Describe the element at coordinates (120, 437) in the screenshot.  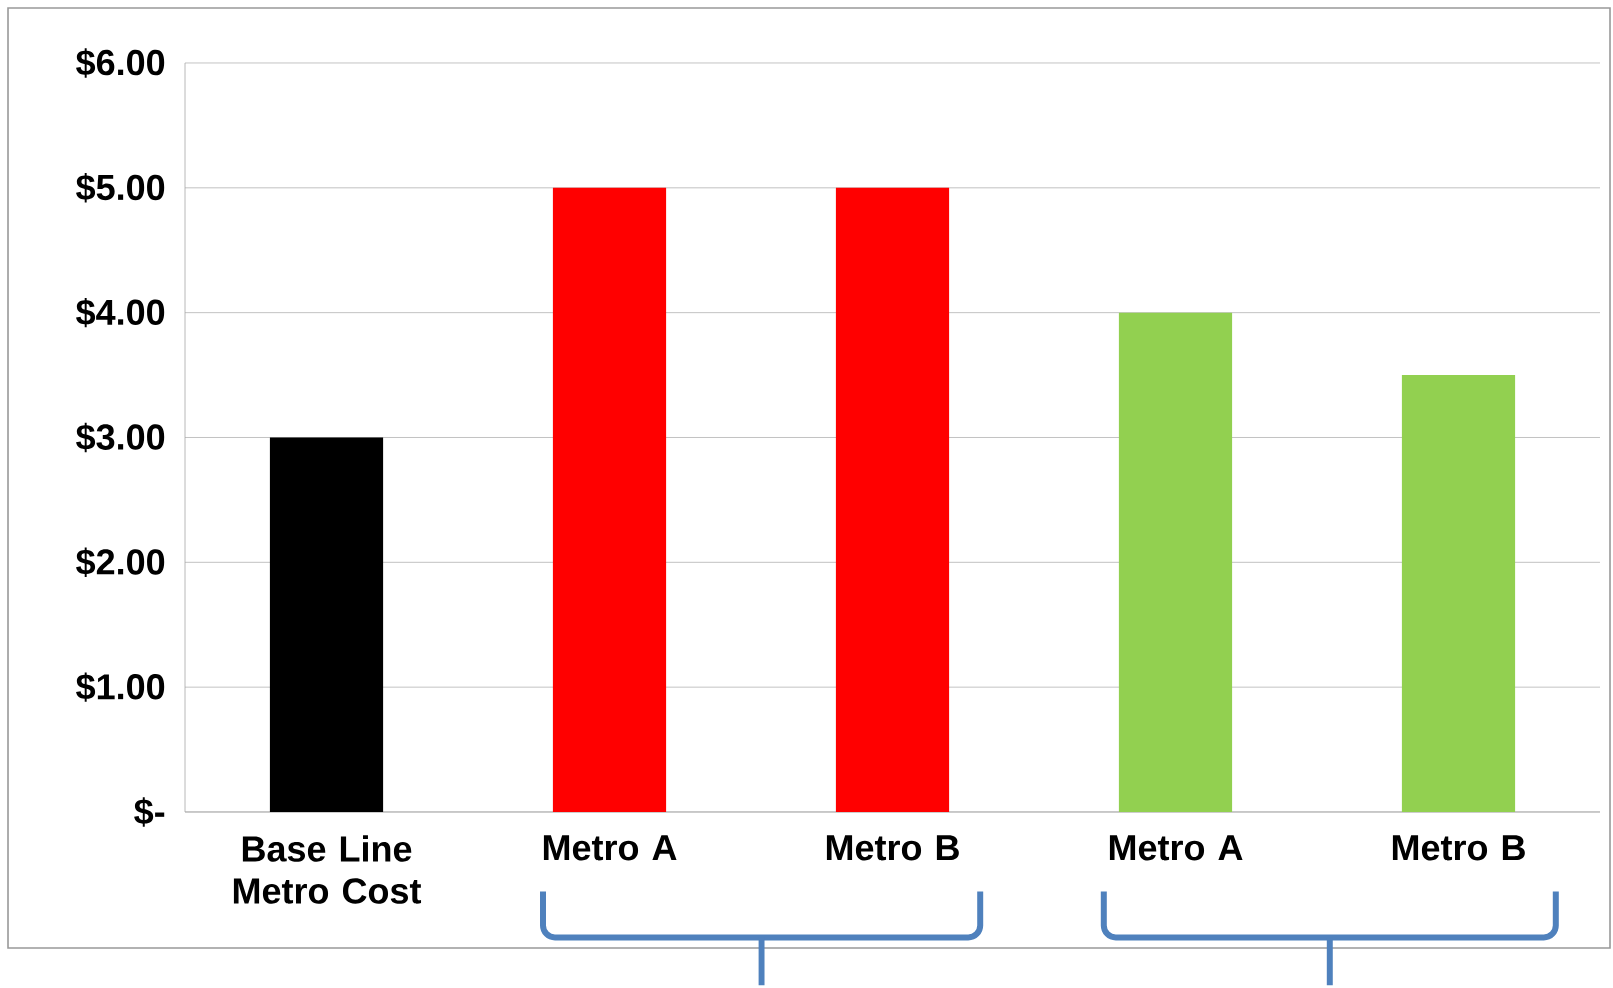
I see `y-tick-label: $3.00` at that location.